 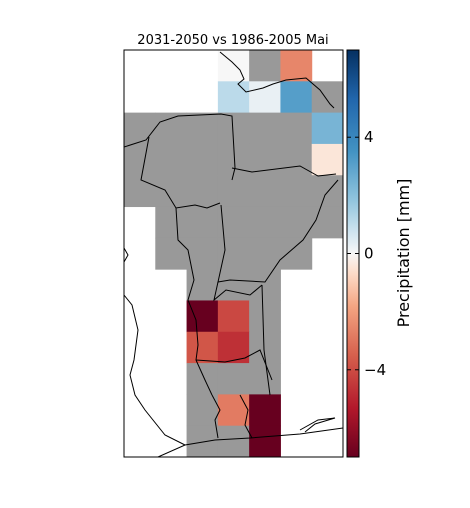 I want to click on country-border-f, so click(x=238, y=291).